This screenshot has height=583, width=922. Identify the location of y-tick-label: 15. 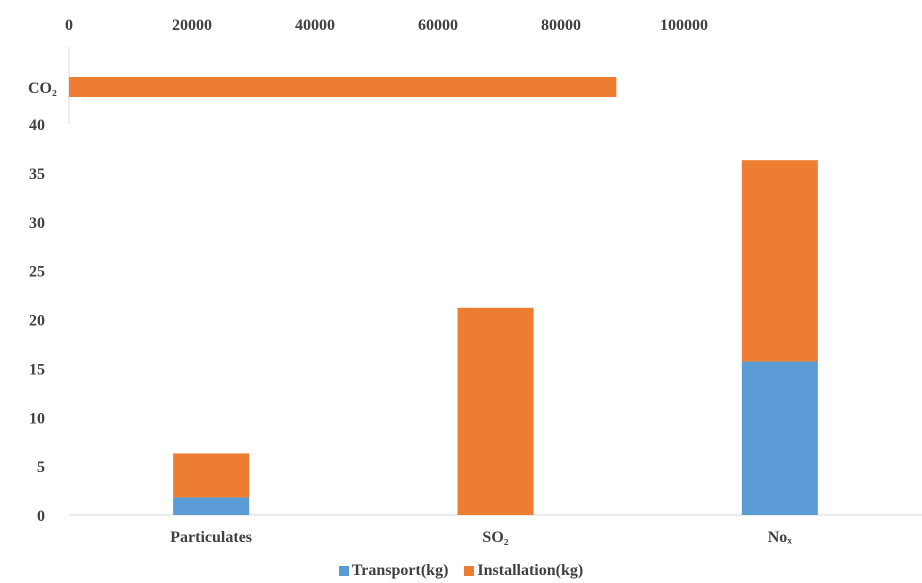
(37, 369).